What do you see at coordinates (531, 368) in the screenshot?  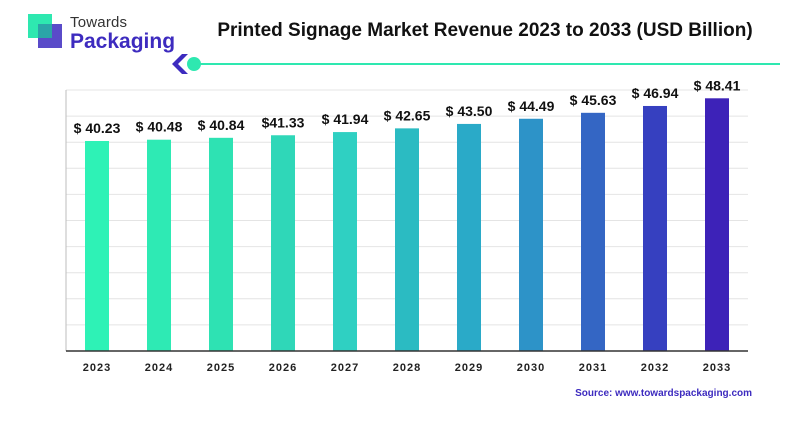 I see `x-tick-label: 2030` at bounding box center [531, 368].